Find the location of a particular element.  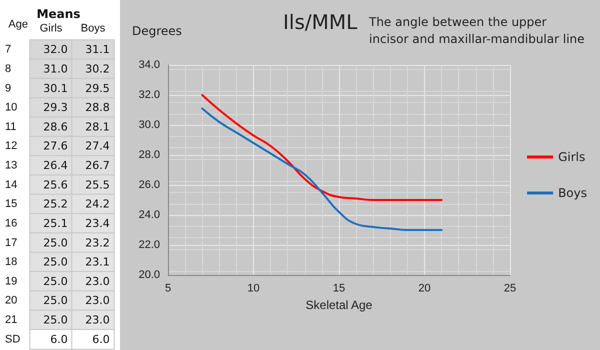

x-tick-label: 10 is located at coordinates (253, 288).